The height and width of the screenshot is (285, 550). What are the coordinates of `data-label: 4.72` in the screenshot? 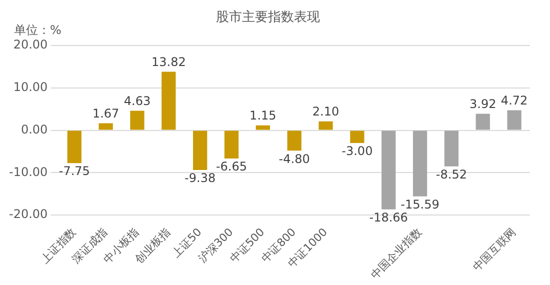 It's located at (514, 100).